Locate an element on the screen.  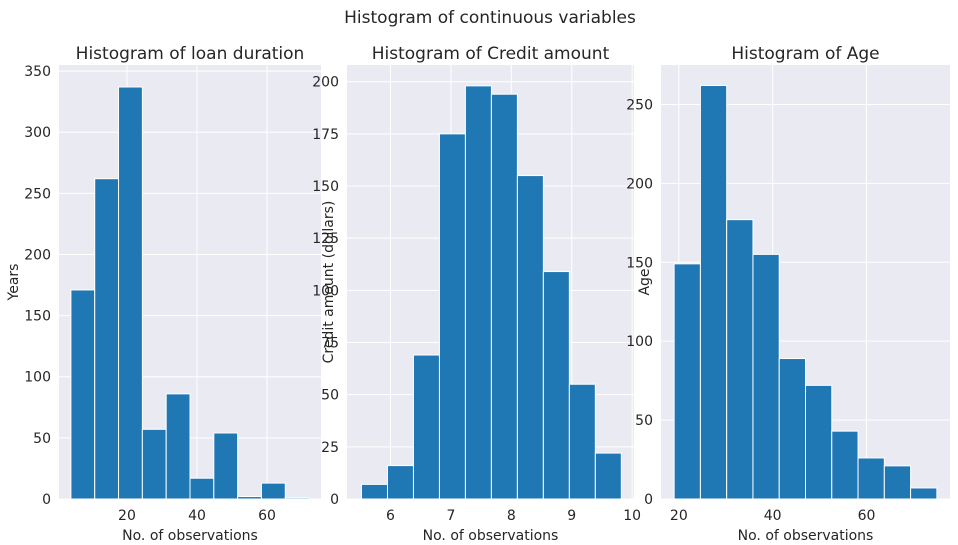
subplot-title: Histogram of Age is located at coordinates (805, 54).